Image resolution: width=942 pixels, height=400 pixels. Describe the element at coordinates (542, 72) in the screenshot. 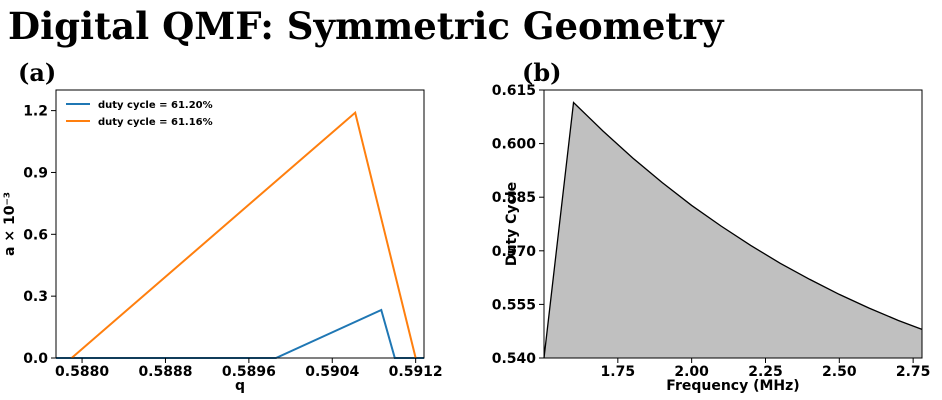

I see `panel-label-b: (b)` at that location.